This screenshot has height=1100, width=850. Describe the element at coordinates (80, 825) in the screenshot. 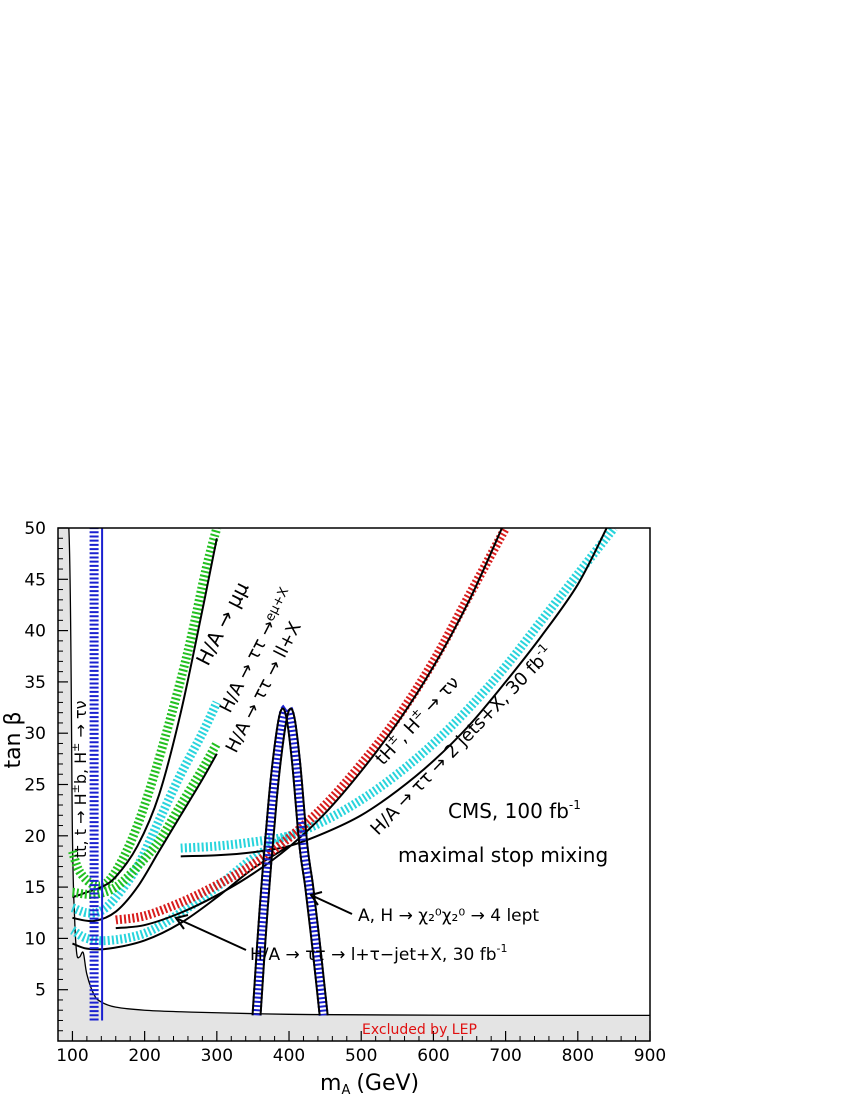

I see `charged-label-text: tt, t → H` at that location.